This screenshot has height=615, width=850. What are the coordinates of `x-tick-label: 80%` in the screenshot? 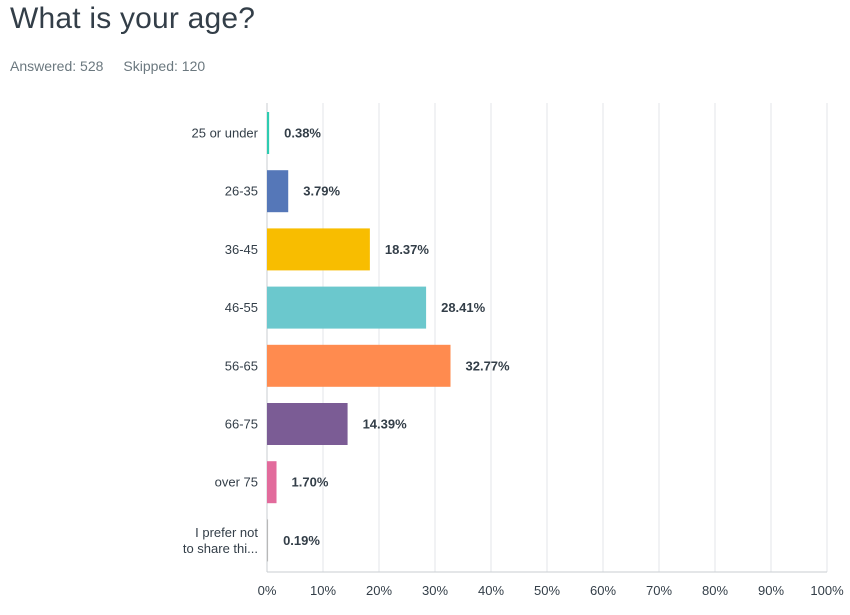 It's located at (715, 590).